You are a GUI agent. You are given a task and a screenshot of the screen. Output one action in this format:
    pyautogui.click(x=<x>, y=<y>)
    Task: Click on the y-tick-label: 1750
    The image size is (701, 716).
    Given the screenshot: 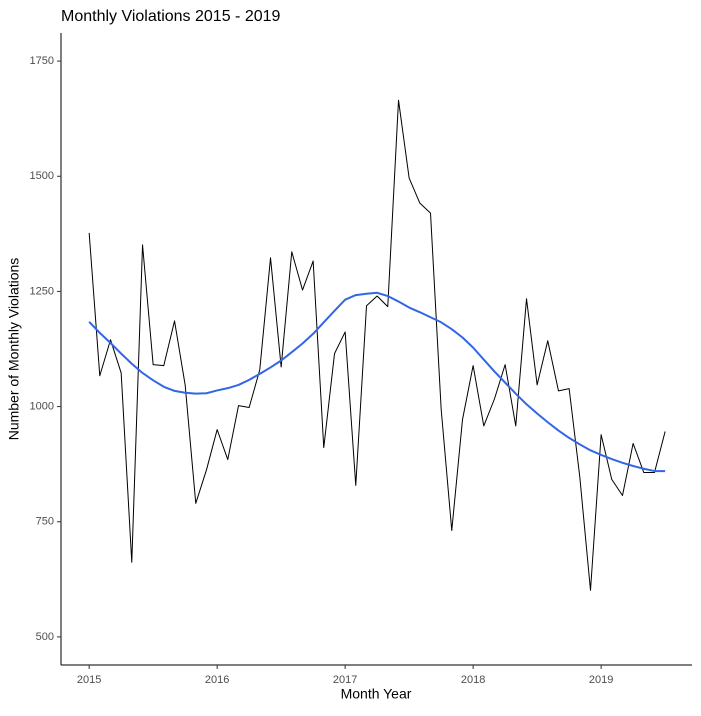 What is the action you would take?
    pyautogui.click(x=42, y=61)
    